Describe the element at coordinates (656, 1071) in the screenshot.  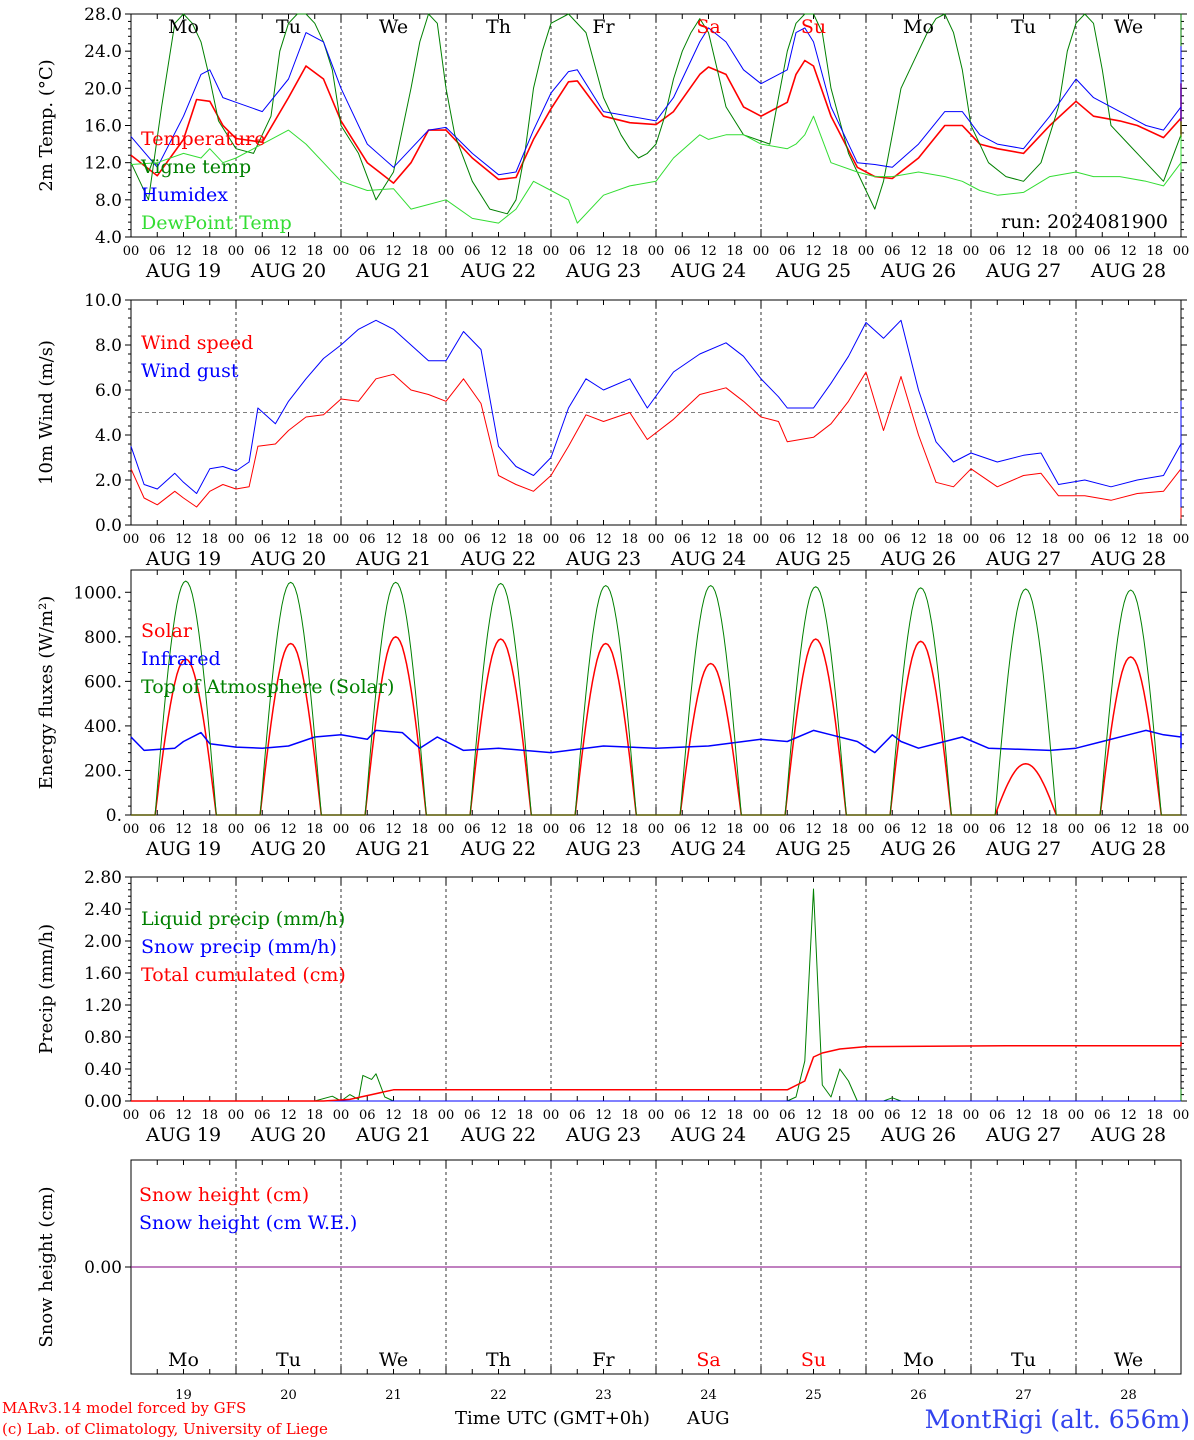
I see `series-line-total-cumulated-cm-` at that location.